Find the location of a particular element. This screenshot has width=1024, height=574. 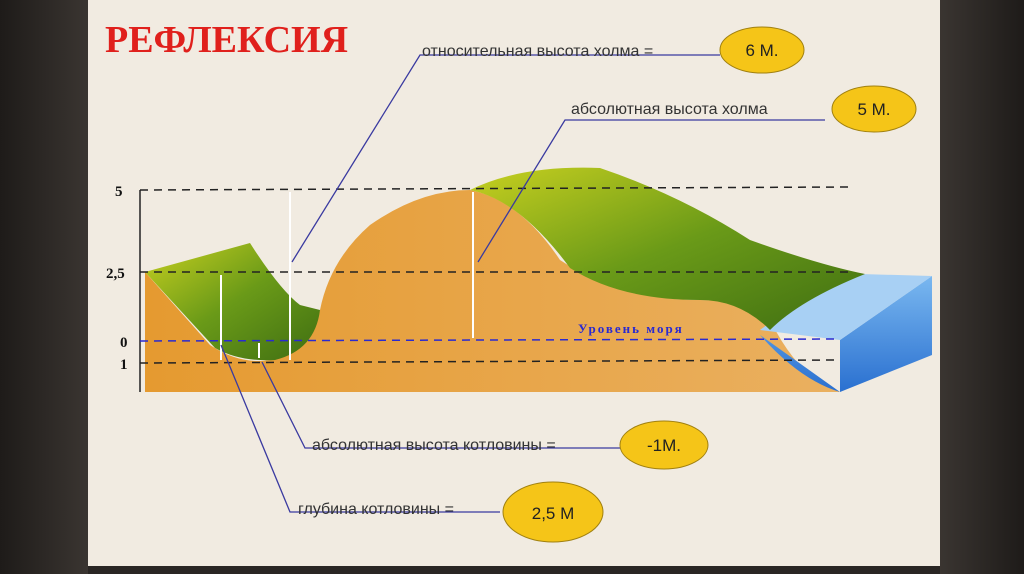

callout-answer: -1М. is located at coordinates (664, 445).